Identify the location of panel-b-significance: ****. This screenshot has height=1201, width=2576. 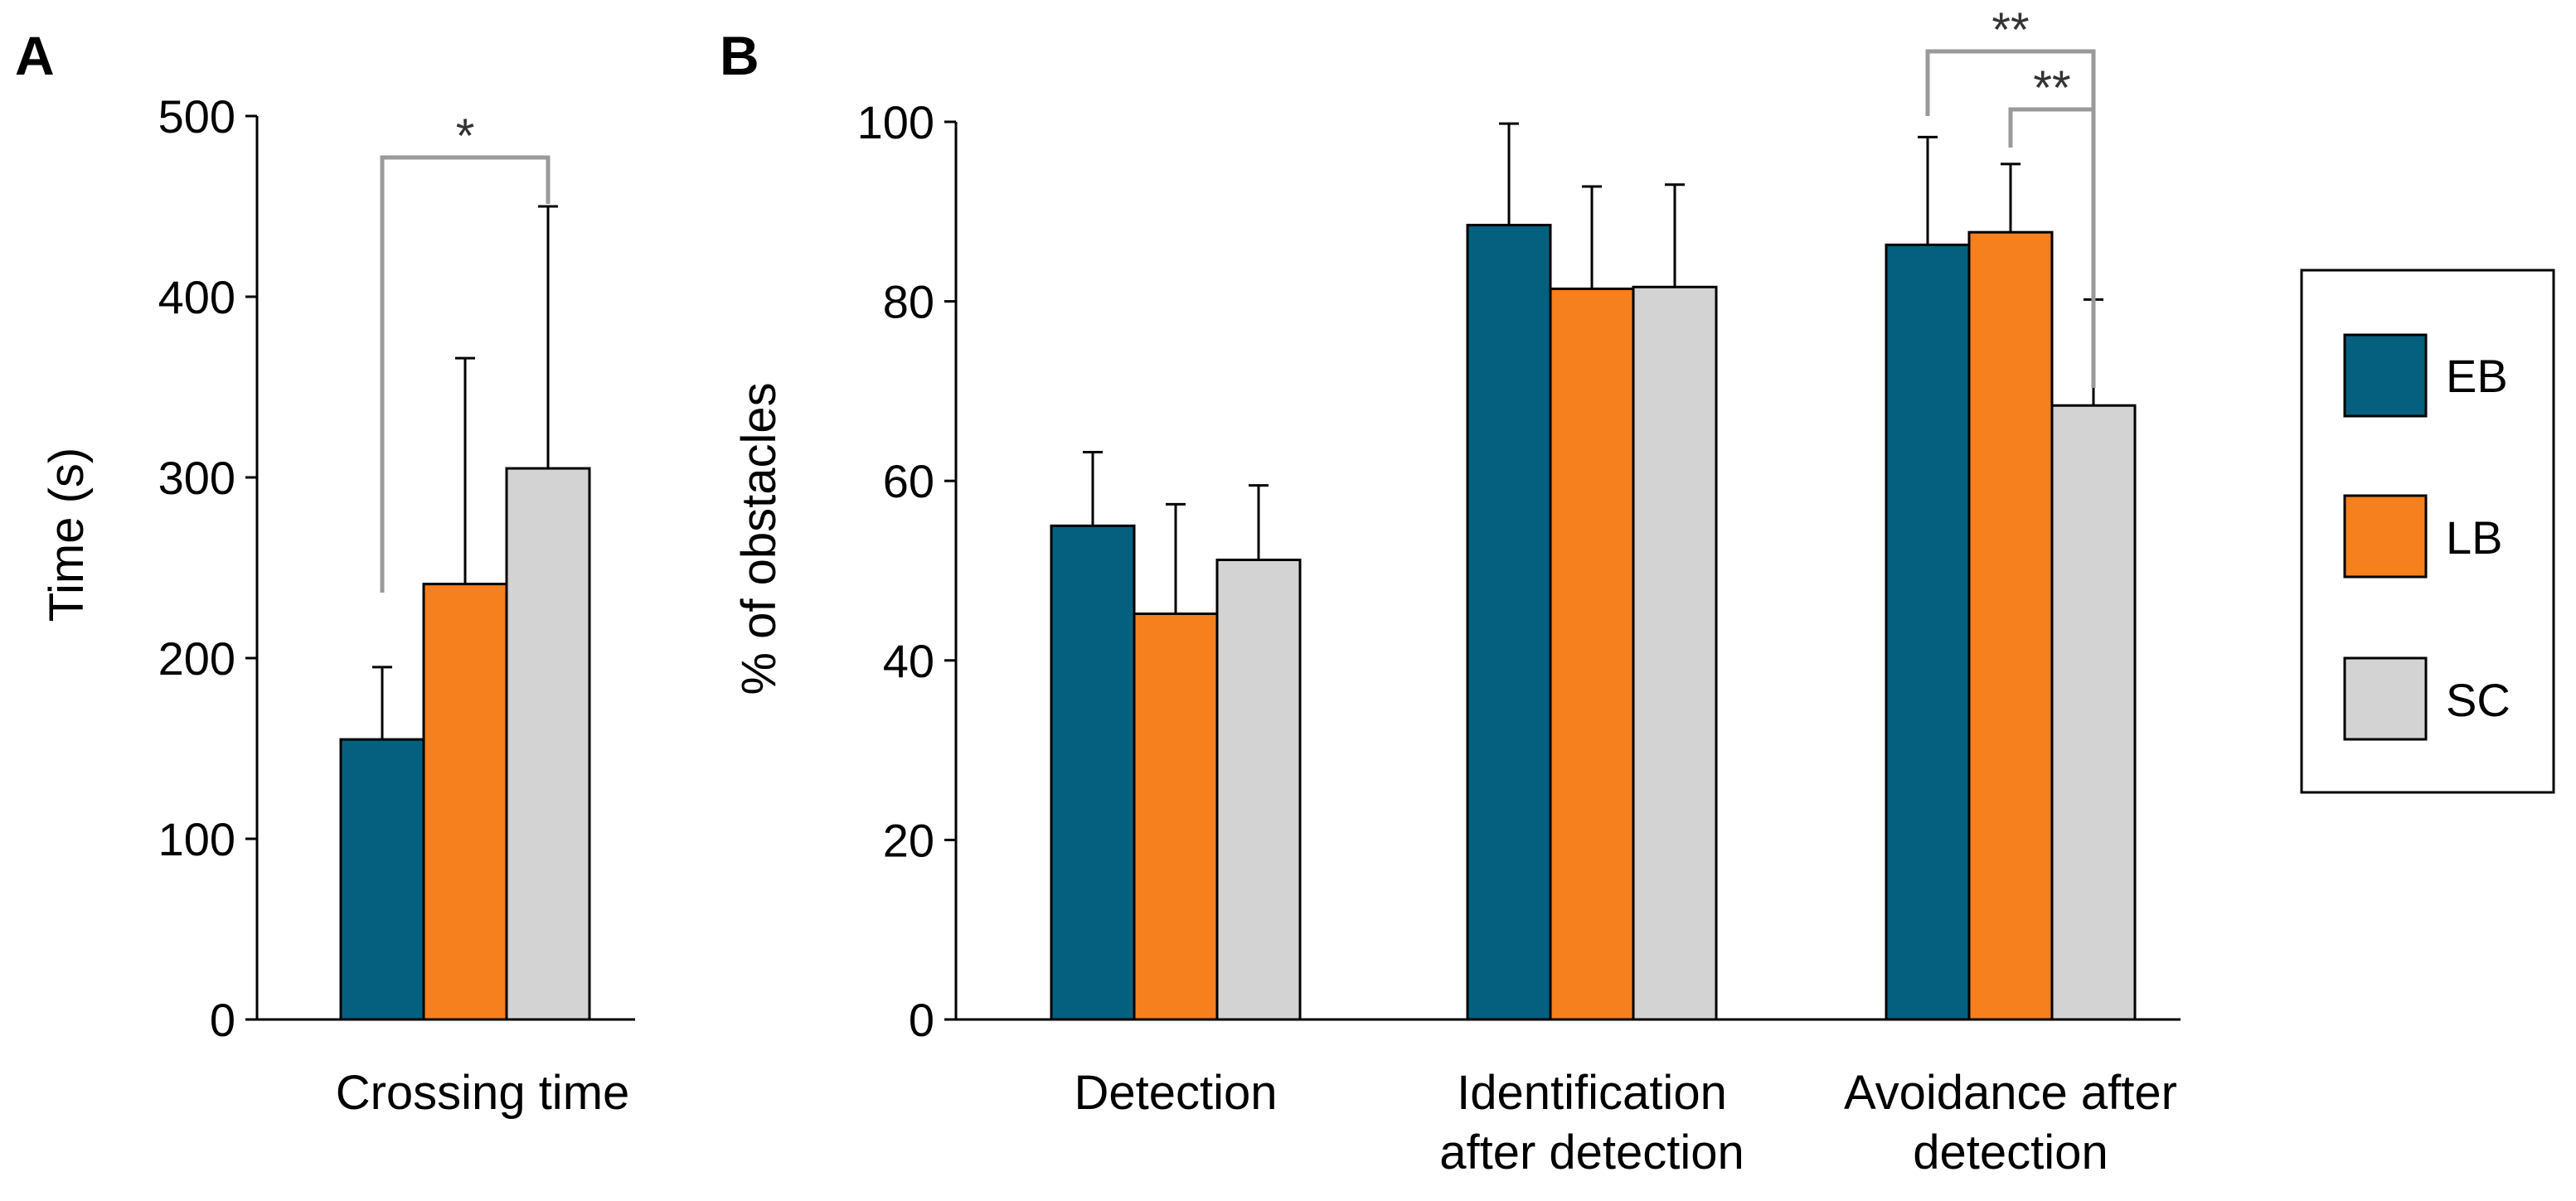
(2010, 196).